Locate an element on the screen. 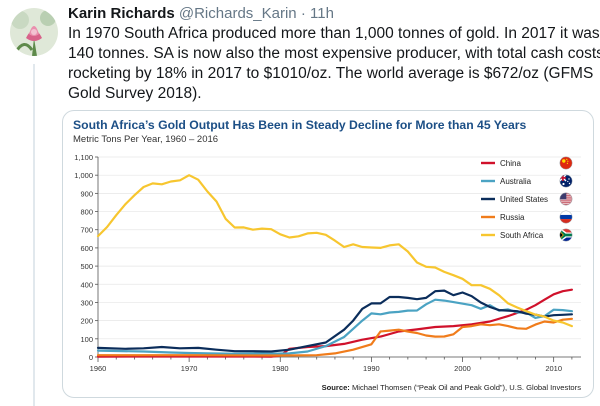 The image size is (600, 406). legend-label: China is located at coordinates (510, 163).